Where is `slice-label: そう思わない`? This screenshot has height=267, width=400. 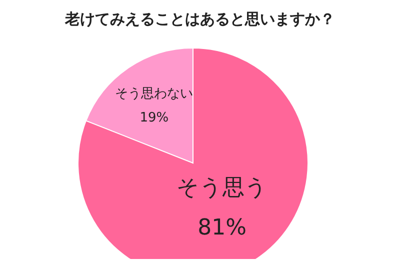
slice-label: そう思わない is located at coordinates (154, 94).